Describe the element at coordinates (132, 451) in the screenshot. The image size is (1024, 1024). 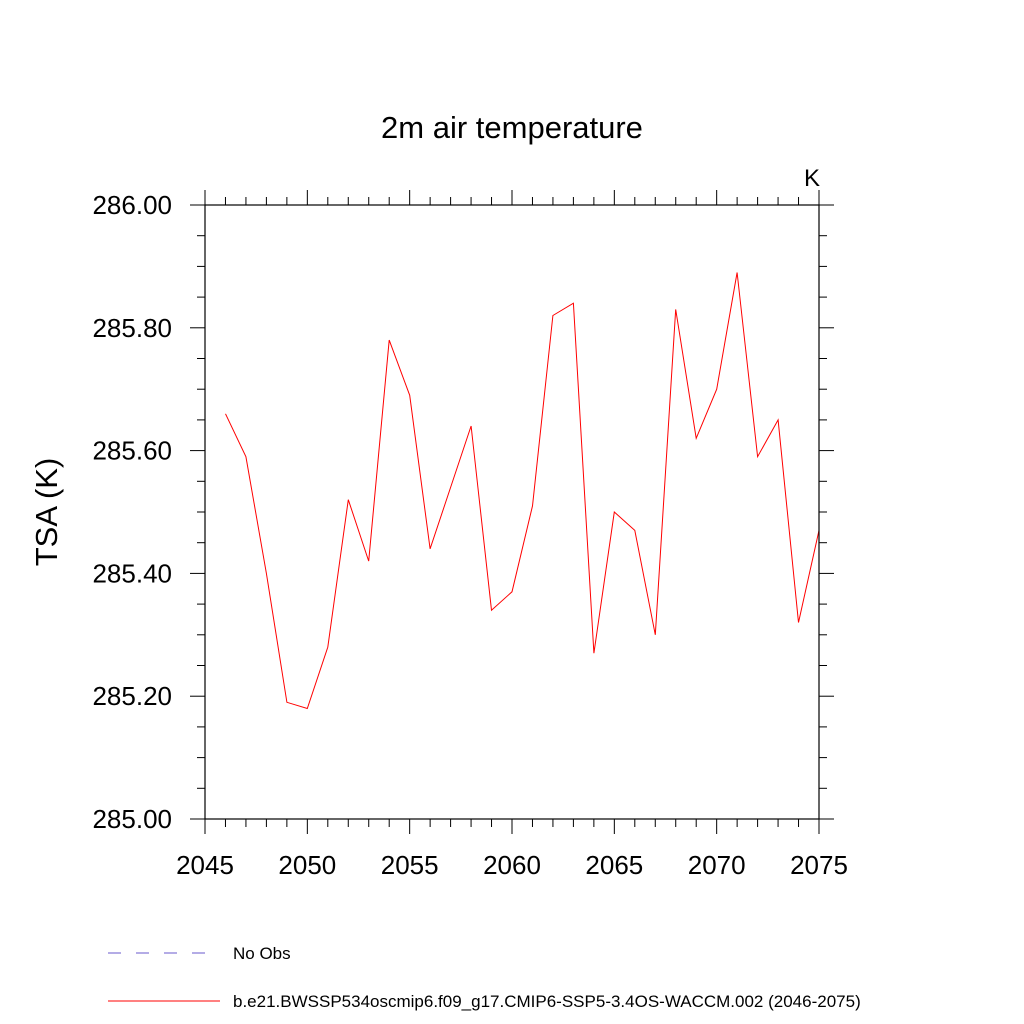
I see `y-tick-label: 285.60` at that location.